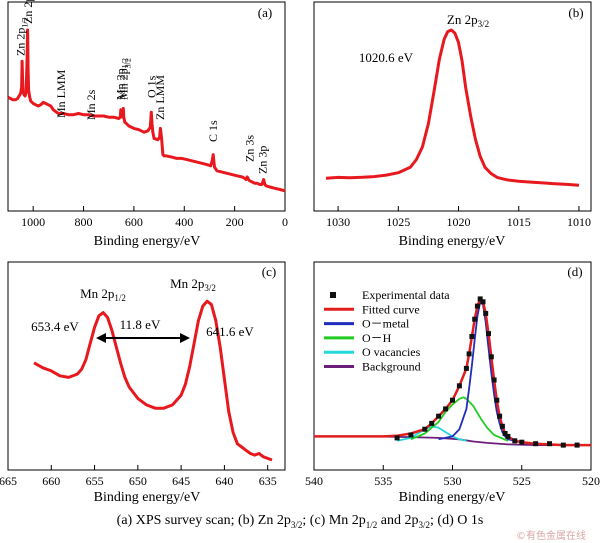 The height and width of the screenshot is (543, 600). Describe the element at coordinates (383, 481) in the screenshot. I see `panel-d-tick-label: 535` at that location.